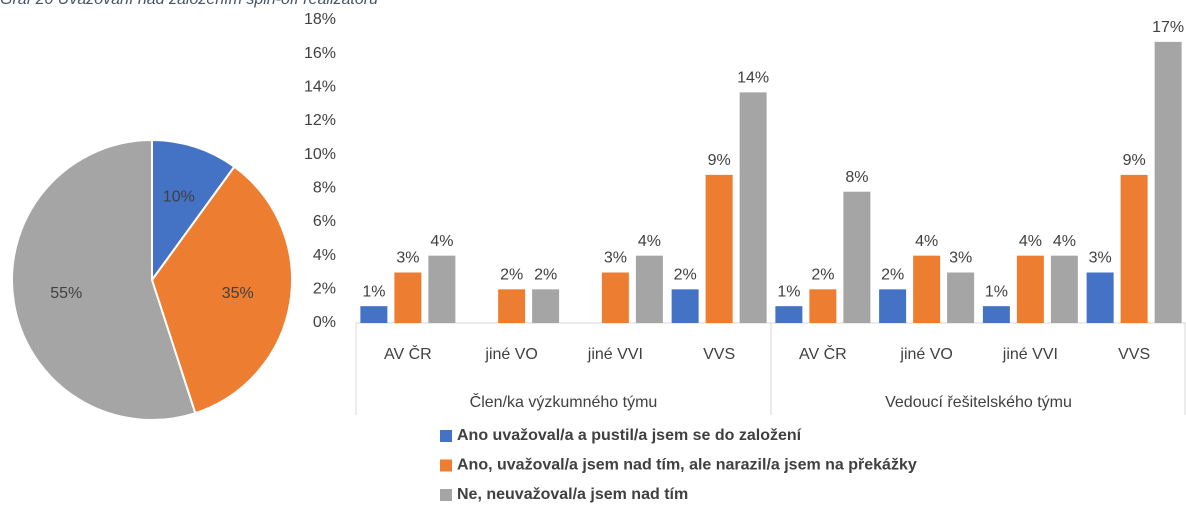  What do you see at coordinates (564, 401) in the screenshot?
I see `group-label: Člen/ka výzkumného týmu` at bounding box center [564, 401].